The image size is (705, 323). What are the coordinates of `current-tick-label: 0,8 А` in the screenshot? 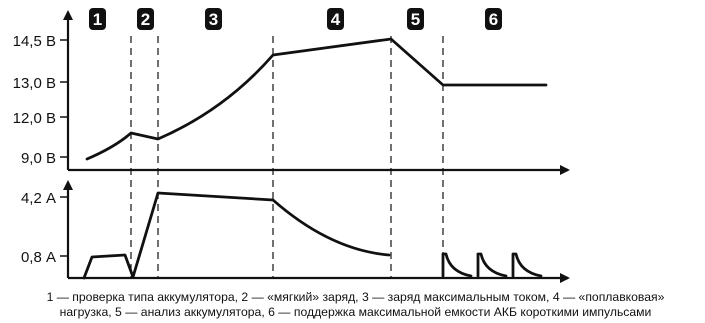 It's located at (38, 257).